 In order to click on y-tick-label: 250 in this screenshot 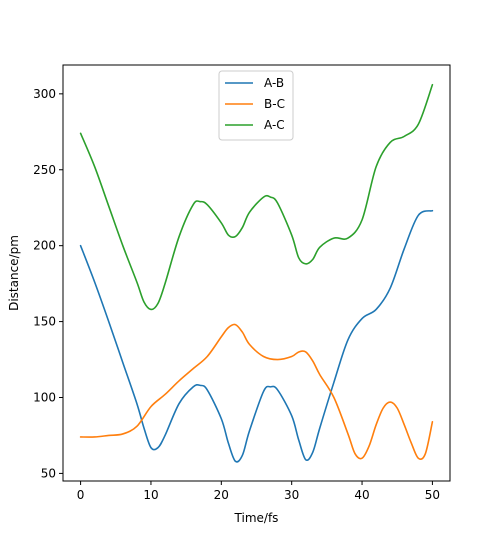, I will do `click(44, 170)`.